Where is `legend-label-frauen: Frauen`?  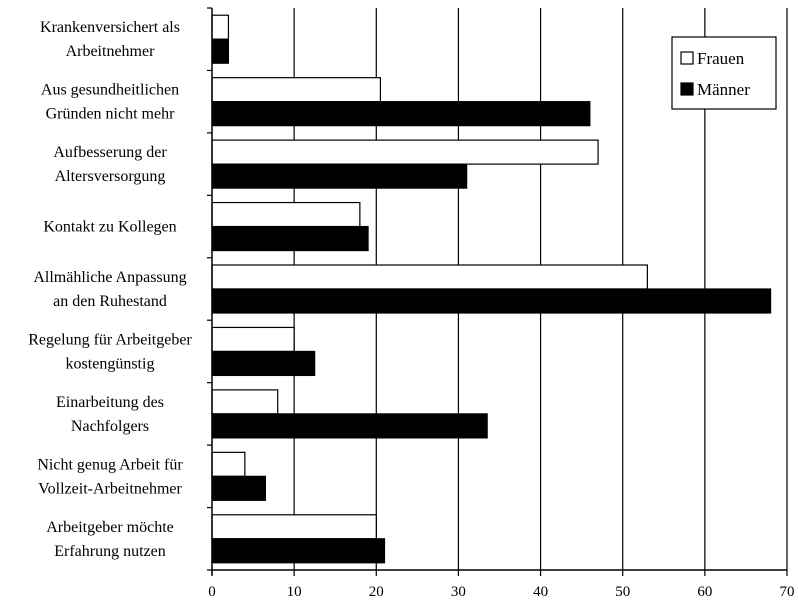 legend-label-frauen: Frauen is located at coordinates (721, 58).